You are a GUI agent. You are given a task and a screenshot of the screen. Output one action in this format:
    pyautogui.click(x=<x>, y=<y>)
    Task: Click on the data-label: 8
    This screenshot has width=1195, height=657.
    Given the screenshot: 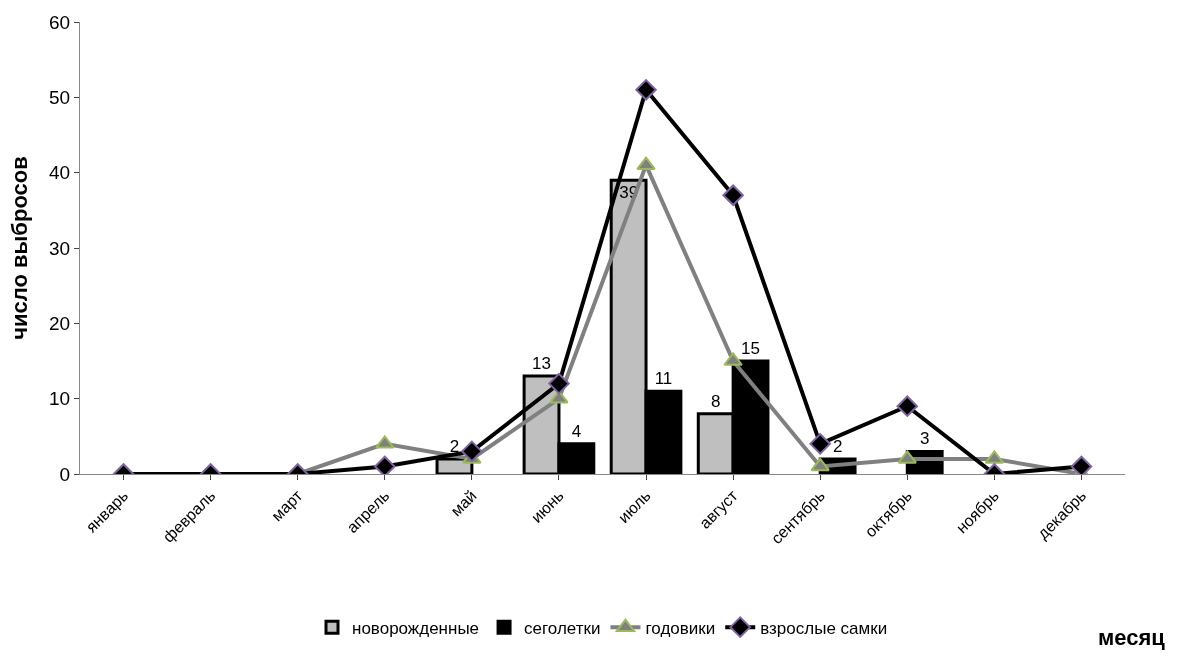 What is the action you would take?
    pyautogui.click(x=715, y=401)
    